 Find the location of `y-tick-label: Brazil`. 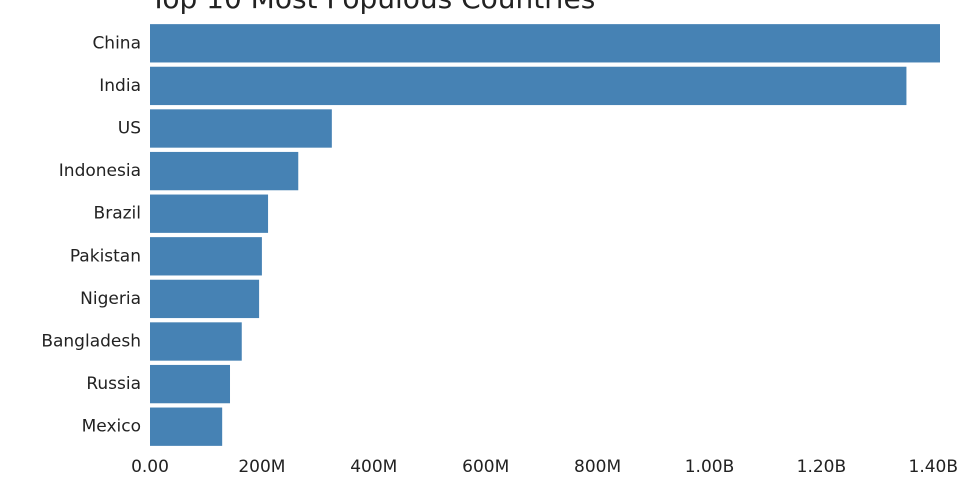

y-tick-label: Brazil is located at coordinates (117, 214).